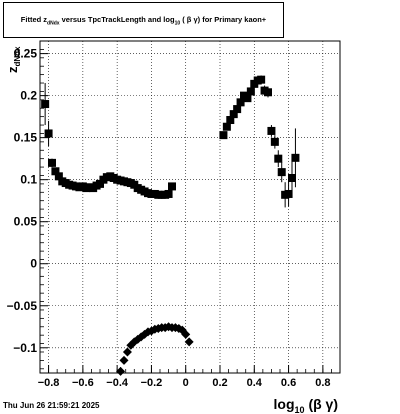  What do you see at coordinates (26, 54) in the screenshot?
I see `y-tick-label: 0.25` at bounding box center [26, 54].